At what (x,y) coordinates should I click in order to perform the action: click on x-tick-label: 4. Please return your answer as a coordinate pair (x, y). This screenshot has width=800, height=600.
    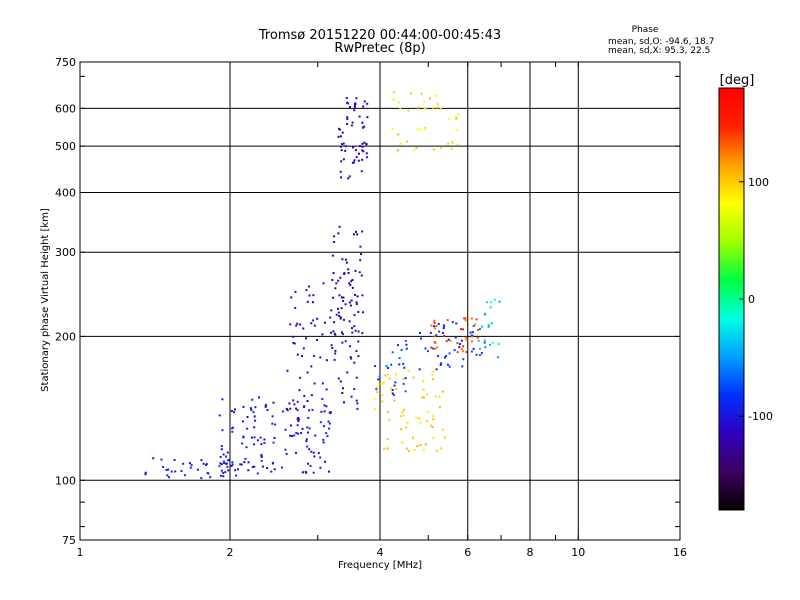
    Looking at the image, I should click on (380, 552).